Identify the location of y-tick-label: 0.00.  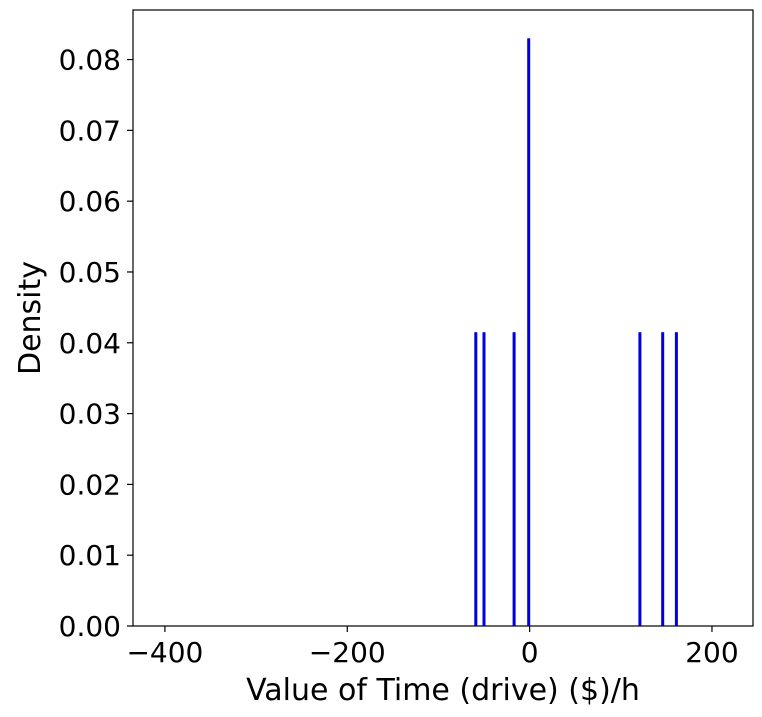
(90, 626).